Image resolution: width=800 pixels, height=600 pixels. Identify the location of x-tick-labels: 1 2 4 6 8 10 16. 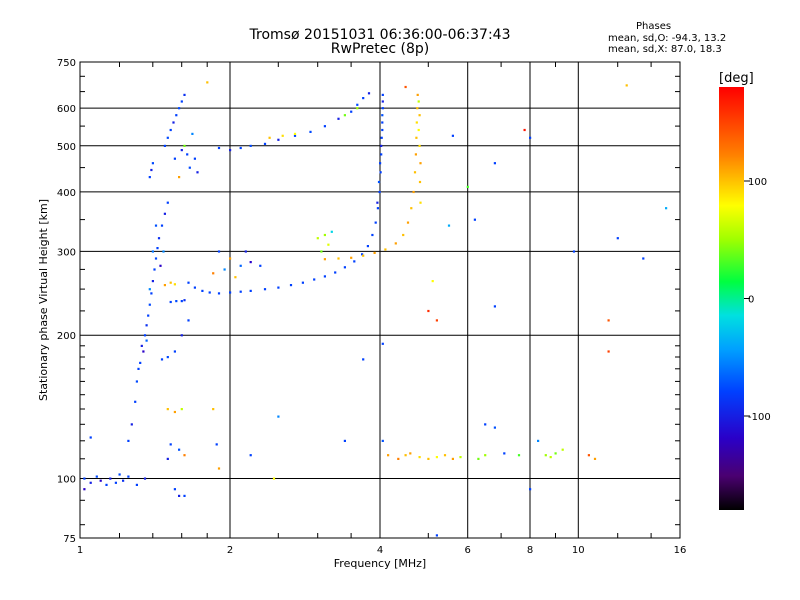
(382, 550).